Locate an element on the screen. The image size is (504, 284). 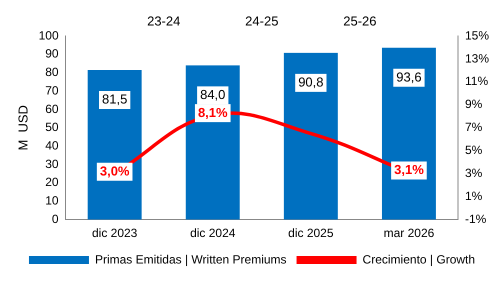
text: 25-26 is located at coordinates (360, 21).